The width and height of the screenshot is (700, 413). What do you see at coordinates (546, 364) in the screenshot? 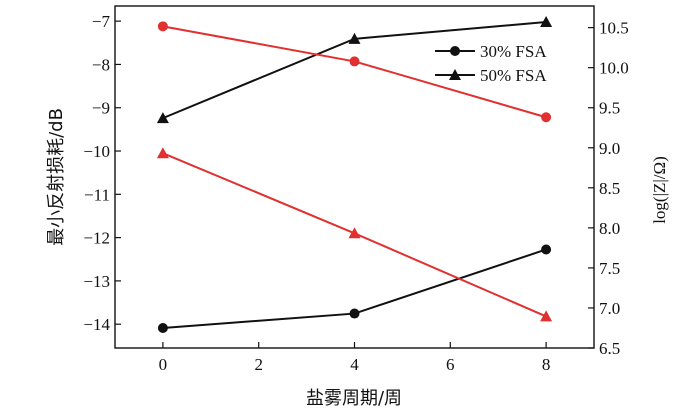
I see `x-tick-label-4: 8` at bounding box center [546, 364].